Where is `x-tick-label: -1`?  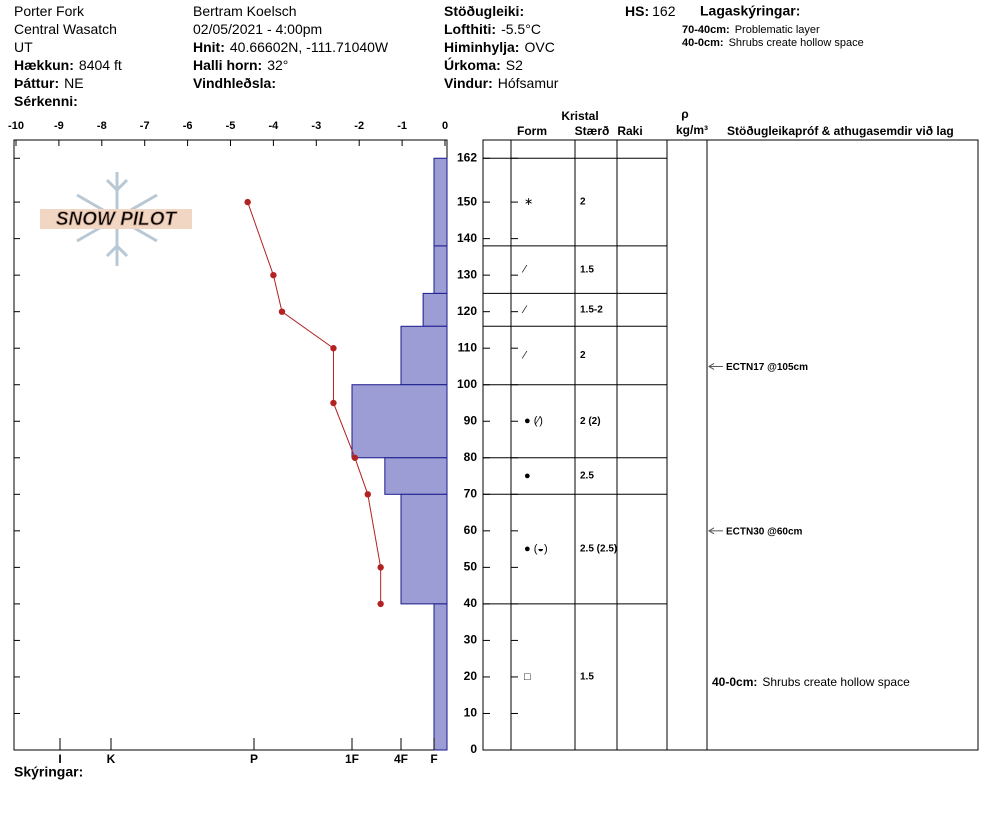 x-tick-label: -1 is located at coordinates (402, 126).